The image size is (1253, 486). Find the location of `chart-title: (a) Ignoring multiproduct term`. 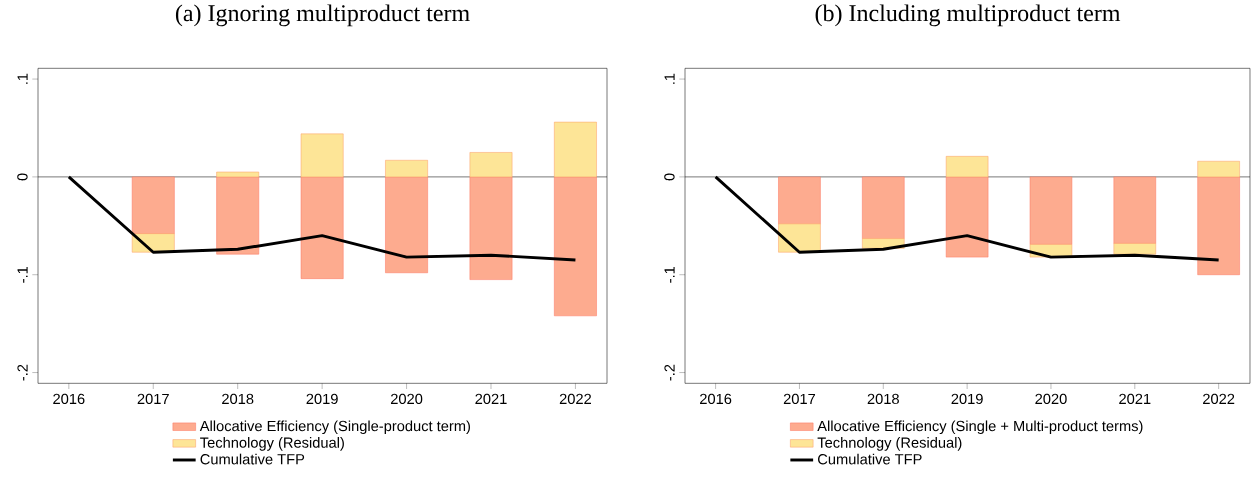

chart-title: (a) Ignoring multiproduct term is located at coordinates (322, 15).